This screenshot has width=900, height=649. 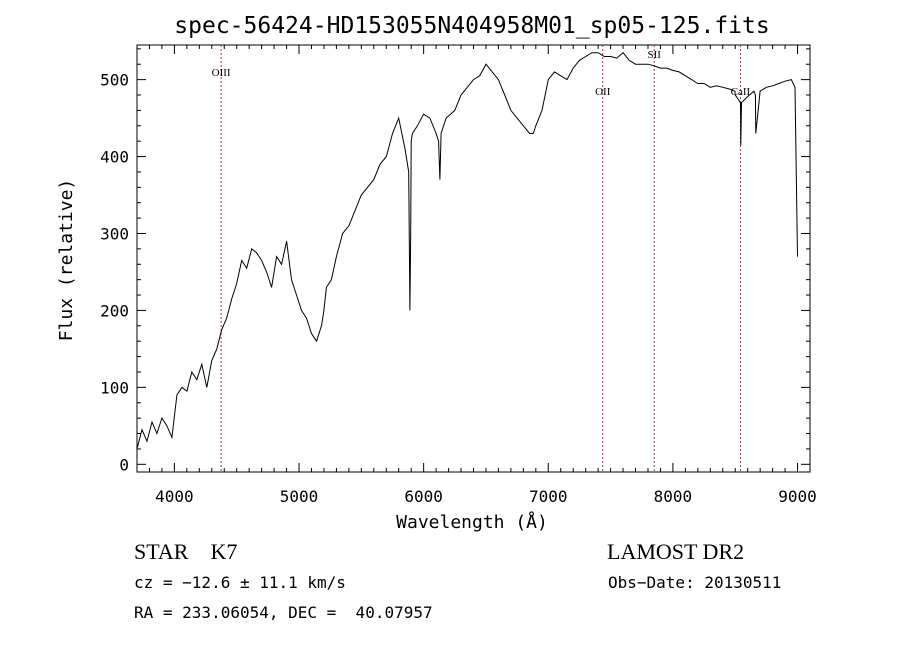 What do you see at coordinates (283, 612) in the screenshot?
I see `ra-dec-coordinates: RA = 233.06054, DEC = 40.07957` at bounding box center [283, 612].